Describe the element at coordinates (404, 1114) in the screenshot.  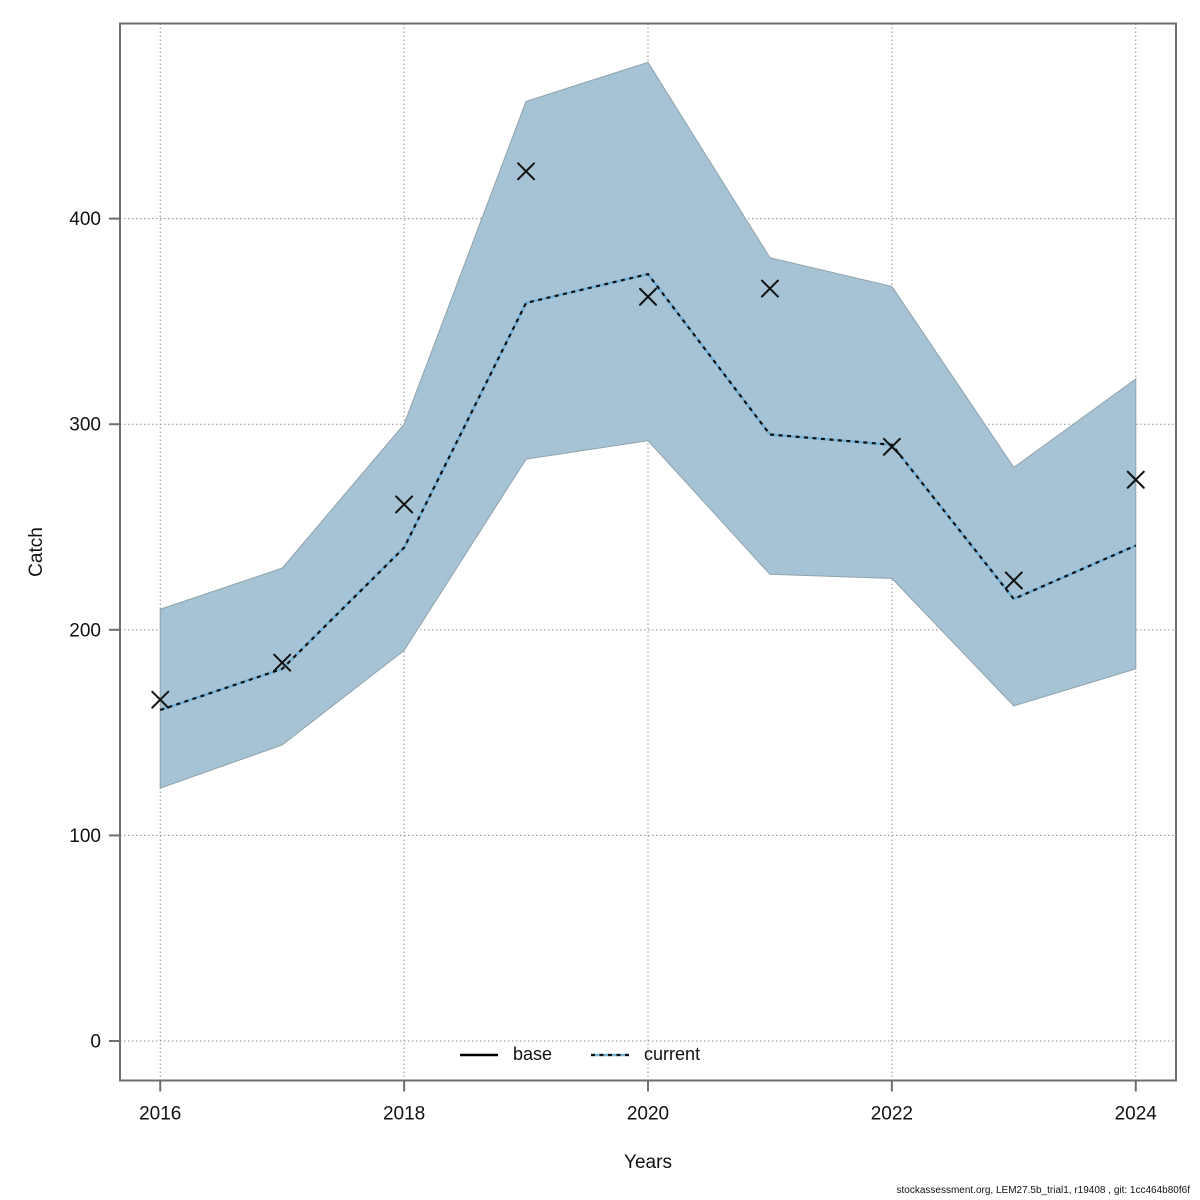
I see `x-tick-label: 2018` at that location.